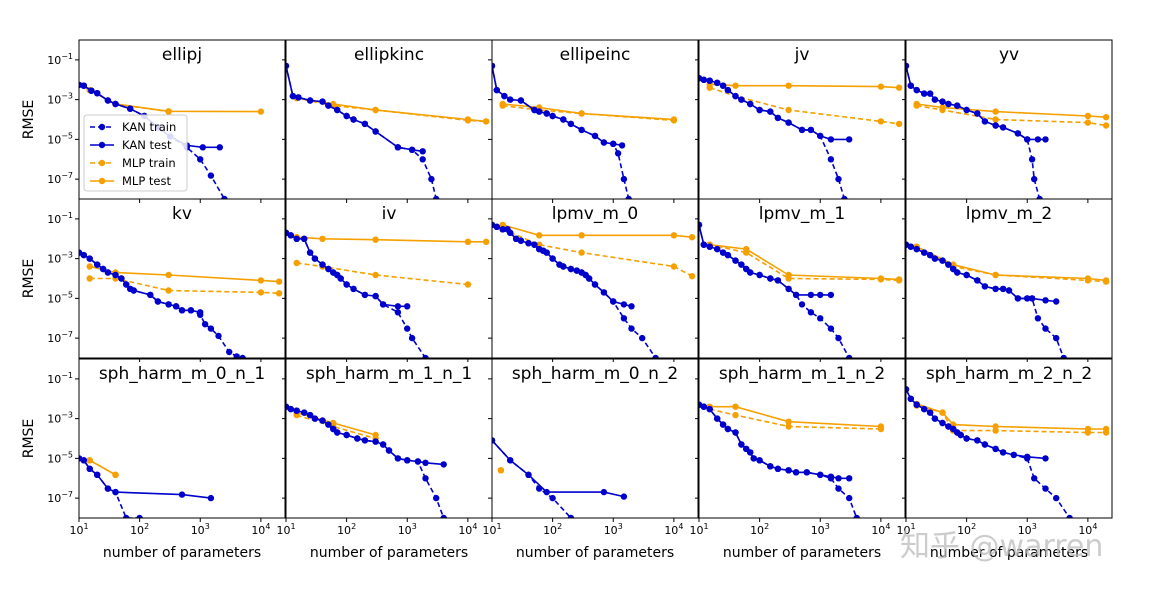 This screenshot has height=591, width=1155. I want to click on y-axis-label: RMSE, so click(29, 279).